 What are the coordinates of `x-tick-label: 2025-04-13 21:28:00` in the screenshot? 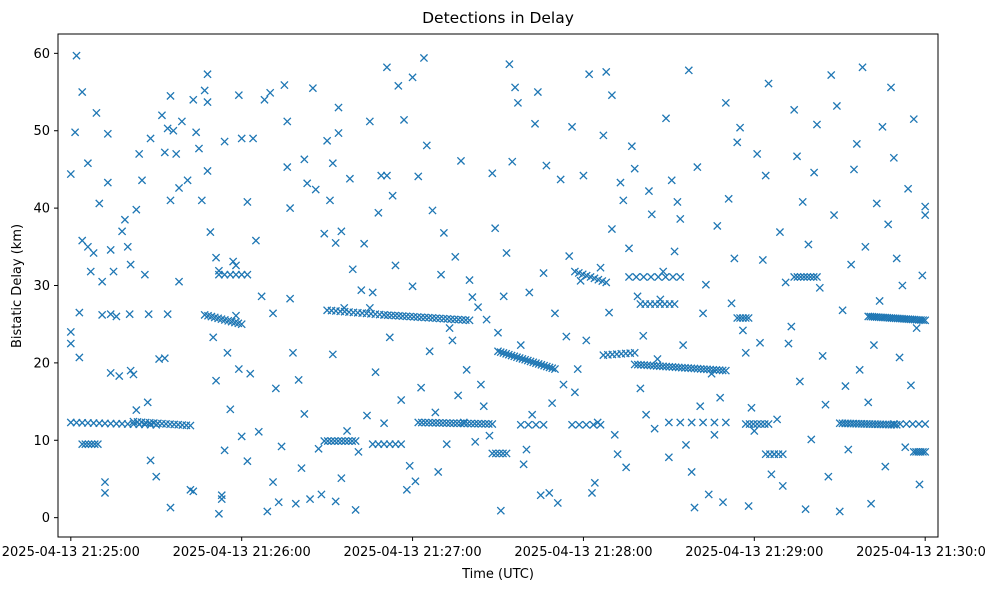 It's located at (583, 552).